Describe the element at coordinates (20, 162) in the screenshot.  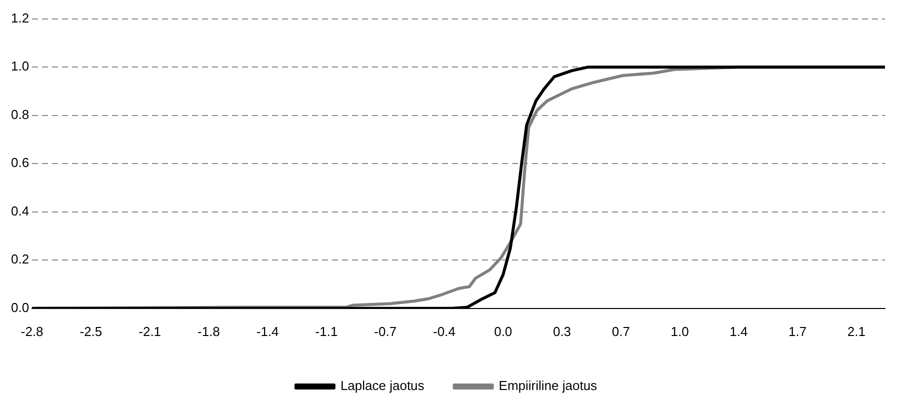
I see `y-tick-label: 0.6` at that location.